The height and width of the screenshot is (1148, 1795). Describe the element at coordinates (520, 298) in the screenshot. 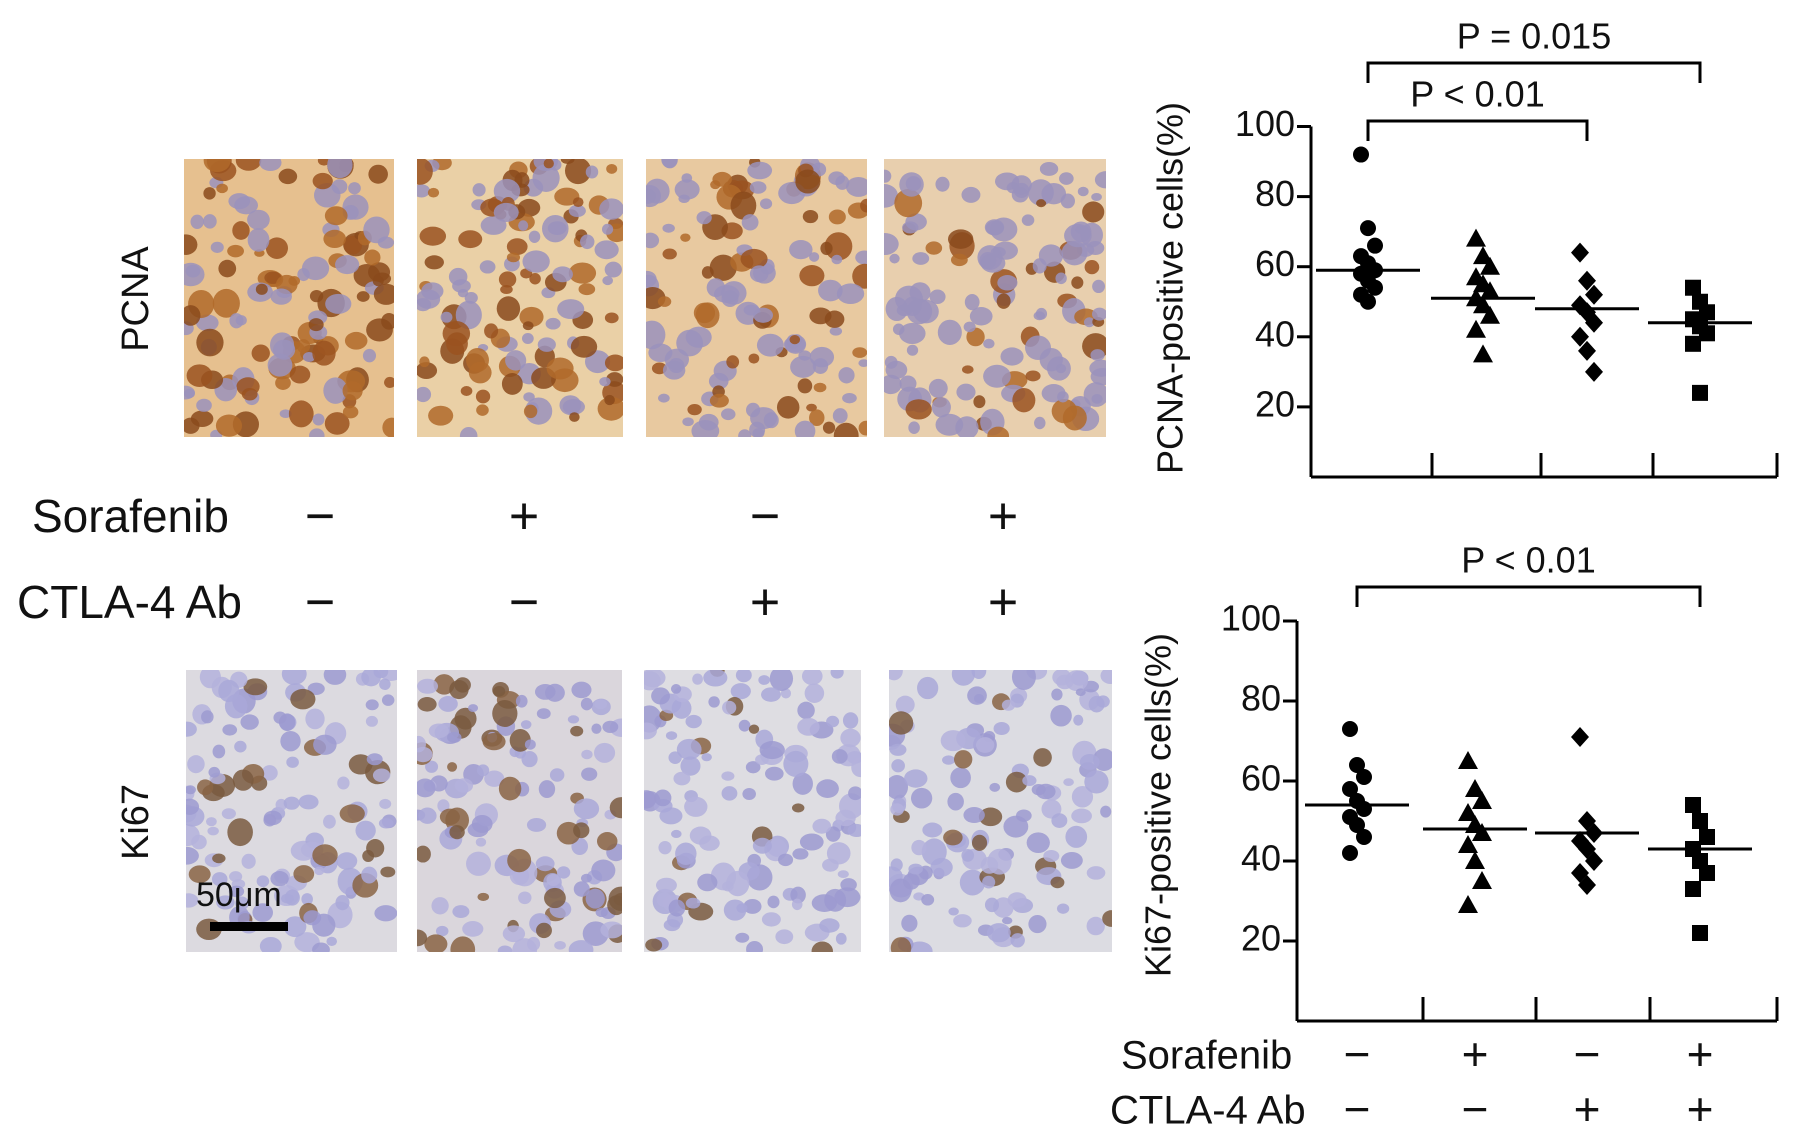

I see `micrograph` at that location.